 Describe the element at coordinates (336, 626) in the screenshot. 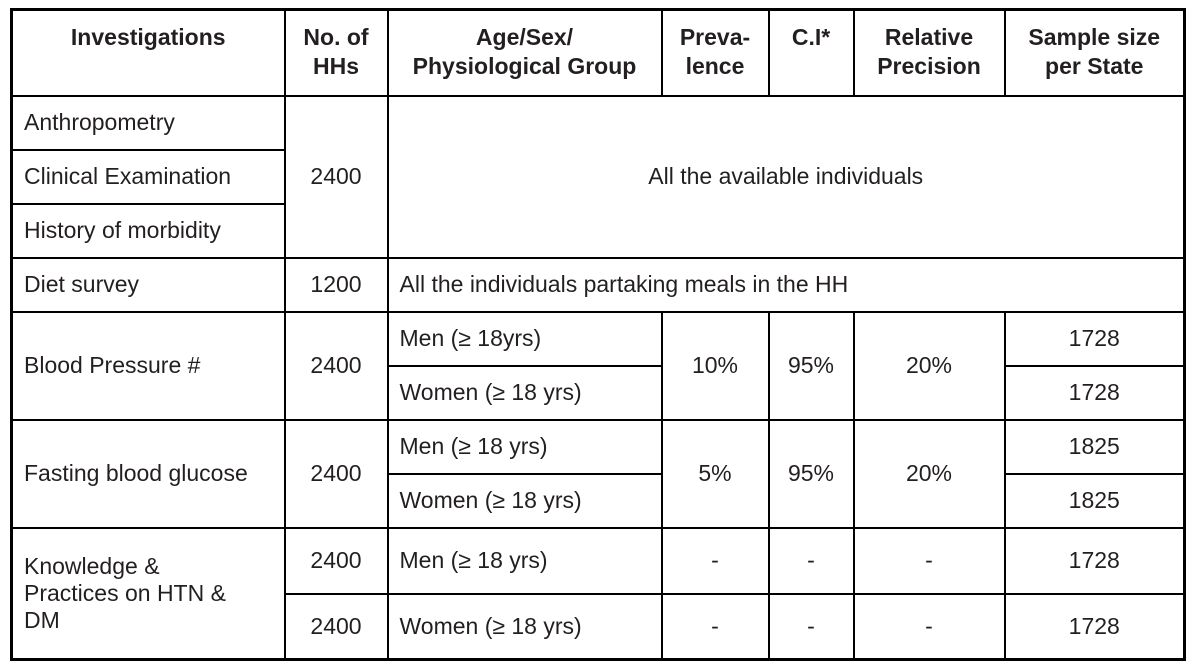

I see `cell-hhs-knowledge-practices-women: 2400` at that location.